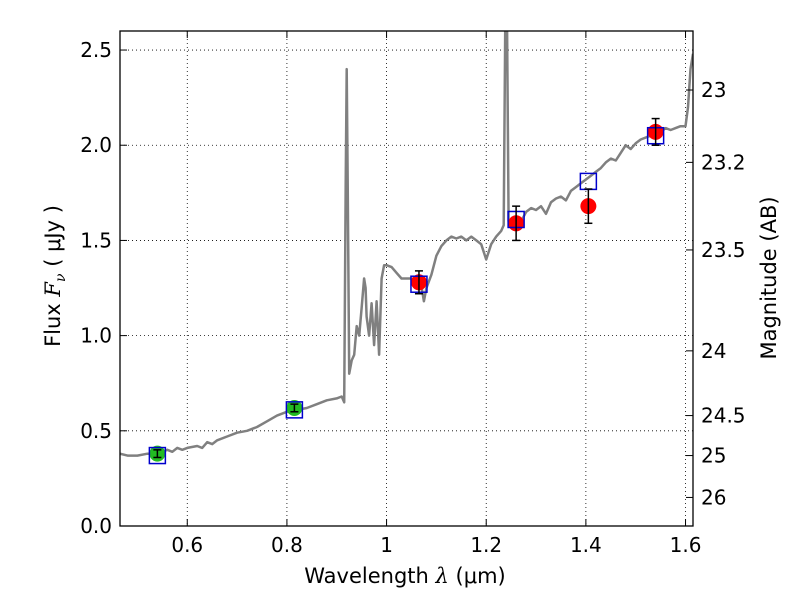 The image size is (800, 600). Describe the element at coordinates (486, 545) in the screenshot. I see `x-tick-label: 1.2` at that location.